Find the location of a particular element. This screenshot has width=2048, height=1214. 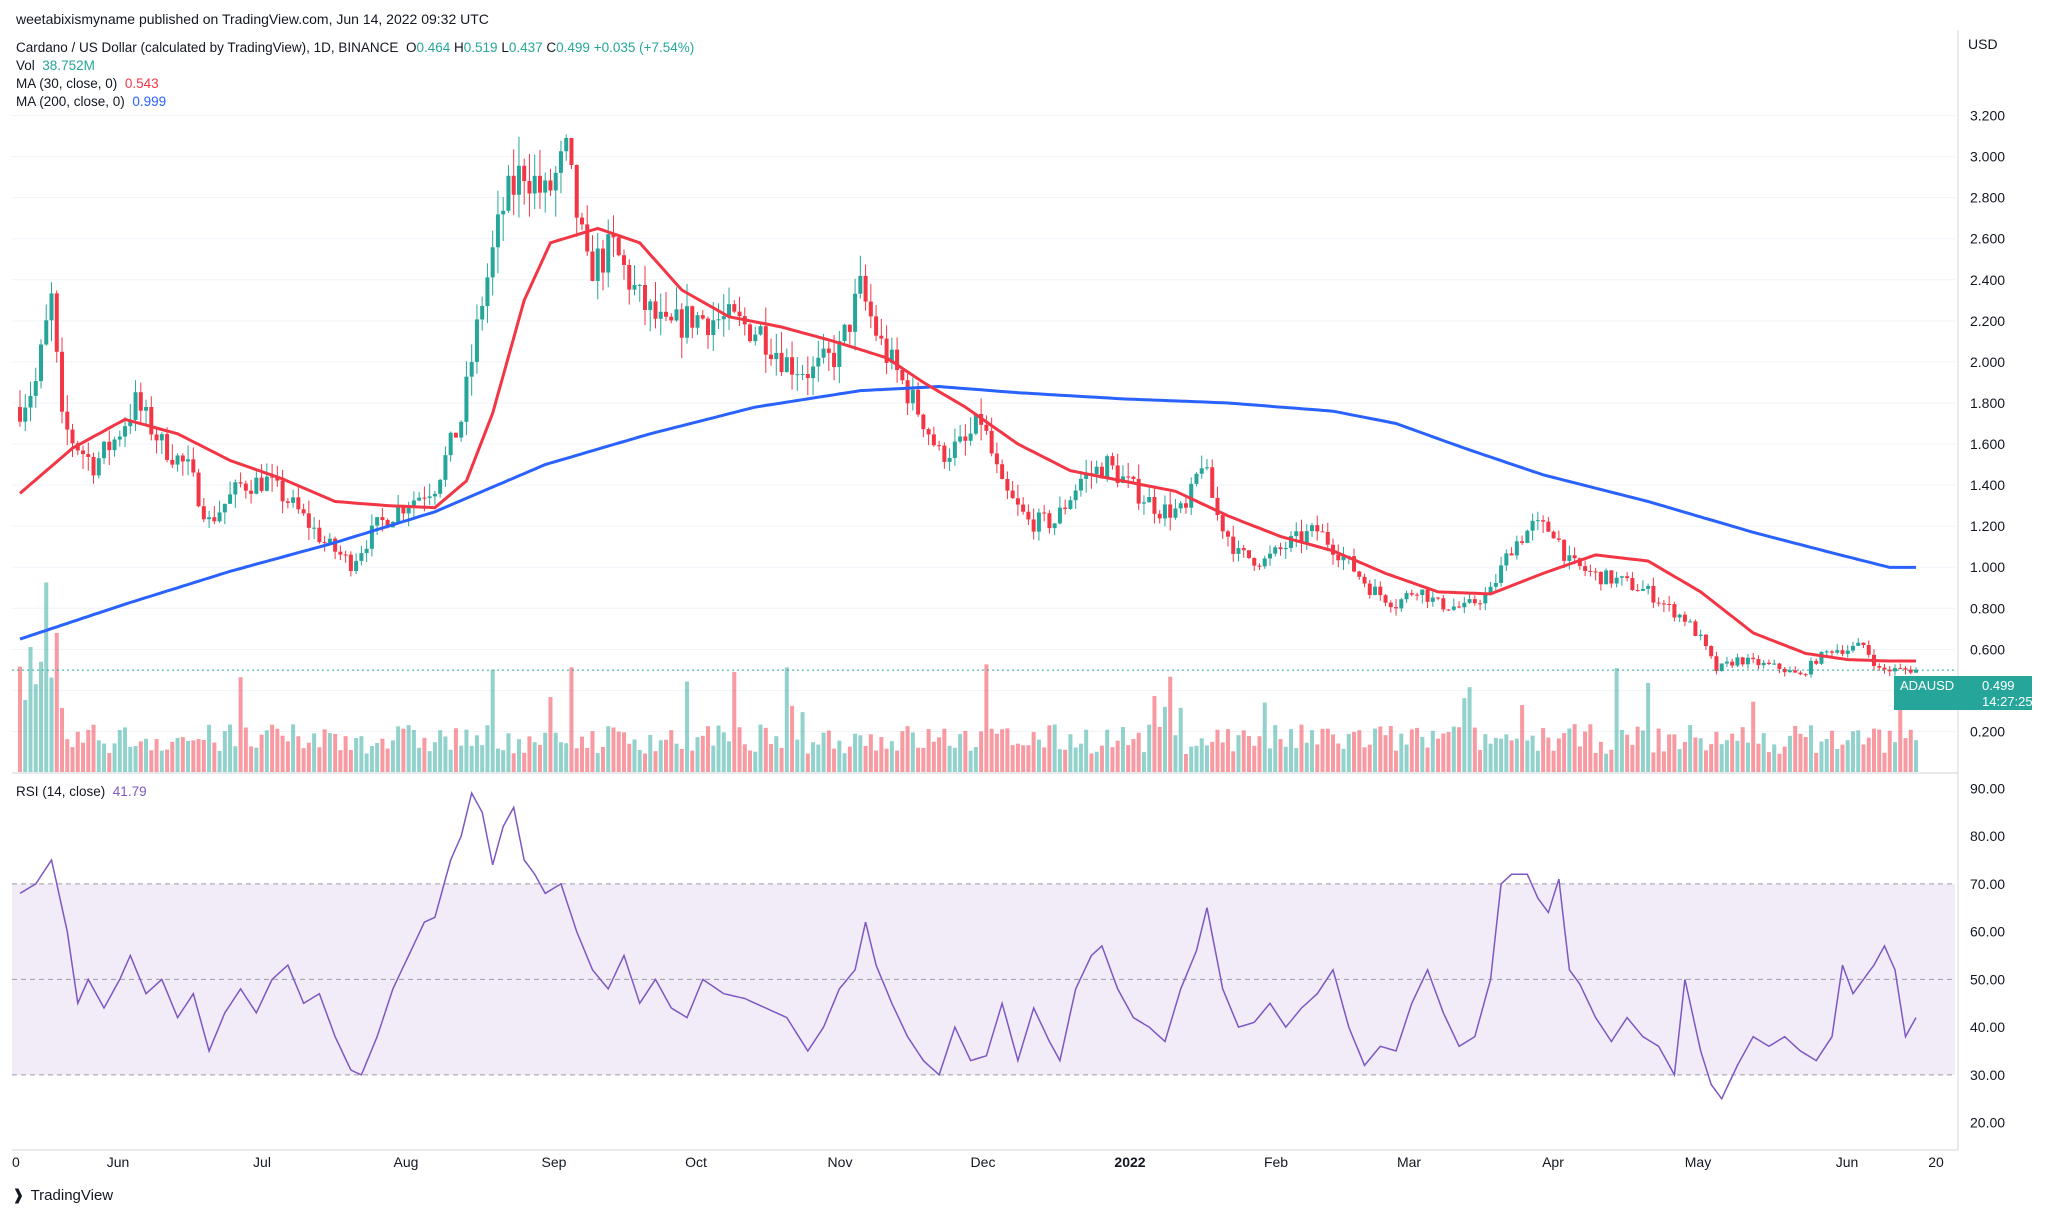

tradingview-brand: ❱ TradingView is located at coordinates (62, 1195).